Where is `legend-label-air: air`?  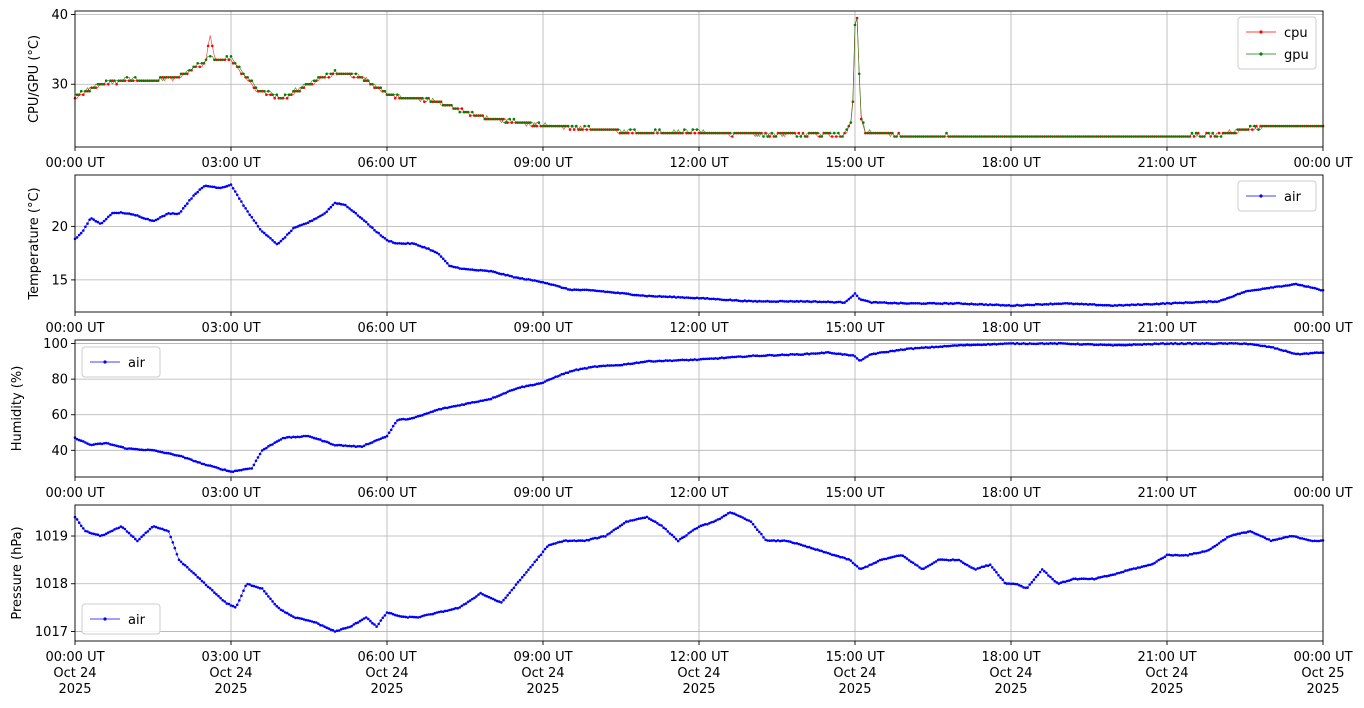 legend-label-air: air is located at coordinates (1293, 197).